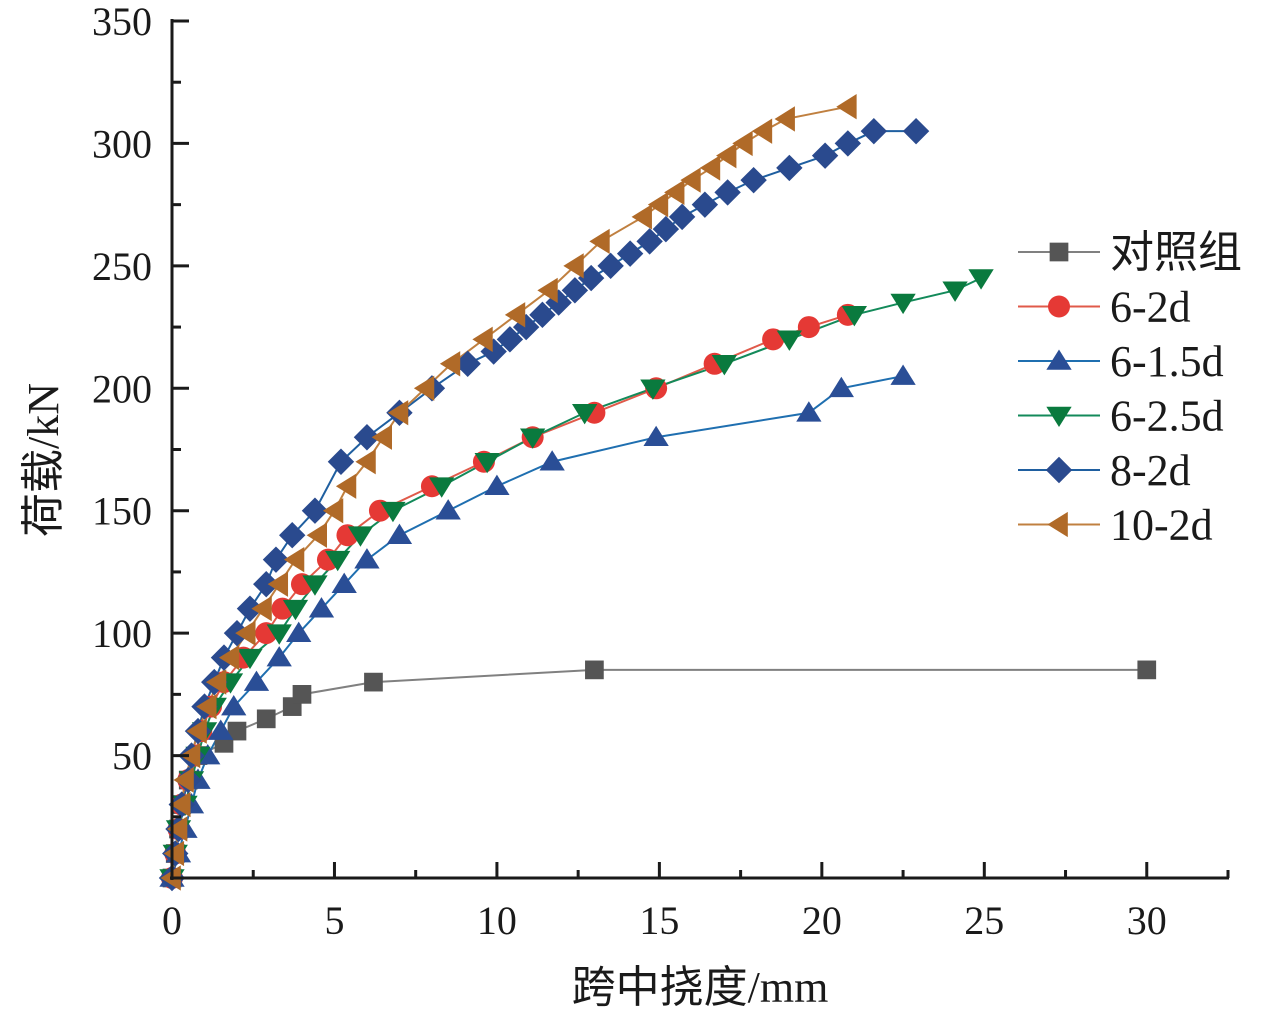  Describe the element at coordinates (122, 143) in the screenshot. I see `y-tick-label: 300` at that location.